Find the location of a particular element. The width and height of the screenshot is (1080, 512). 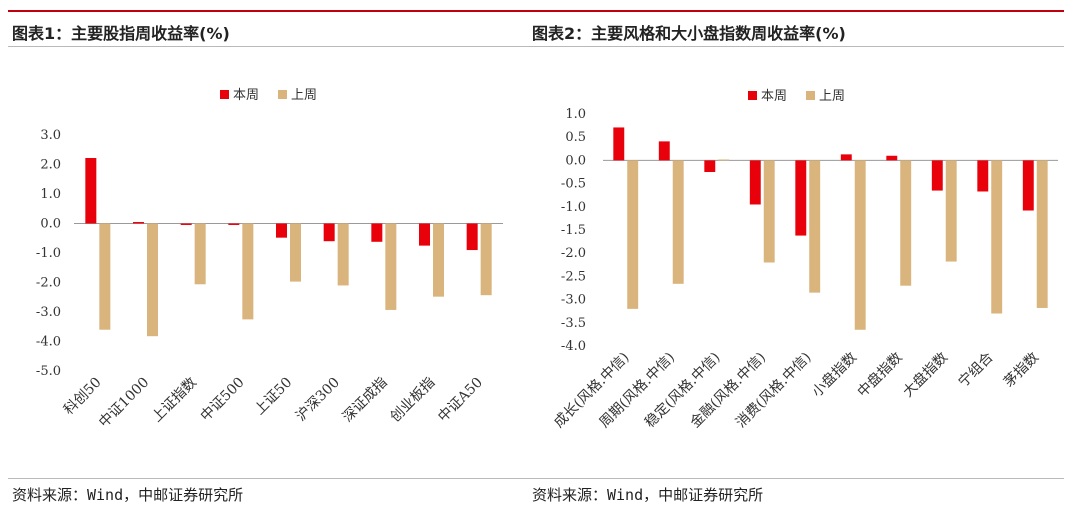

x-tick-label: 科创50 is located at coordinates (83, 397).